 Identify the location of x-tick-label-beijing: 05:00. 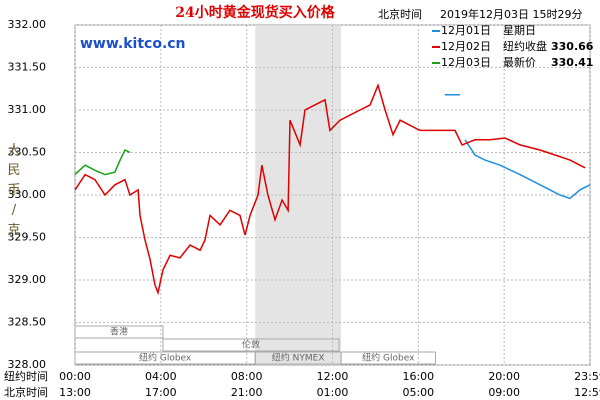
(418, 392).